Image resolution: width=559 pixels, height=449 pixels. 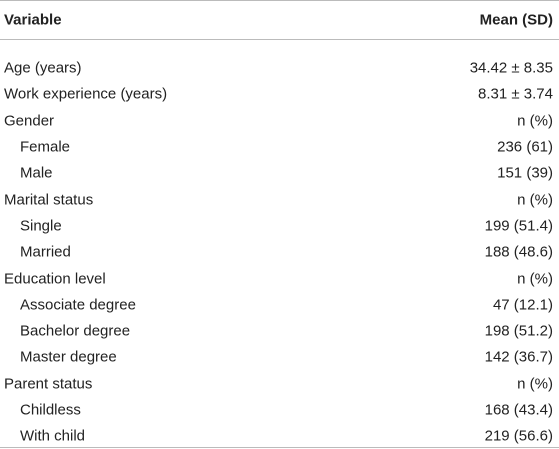 I want to click on row-label: Age (years), so click(x=43, y=68).